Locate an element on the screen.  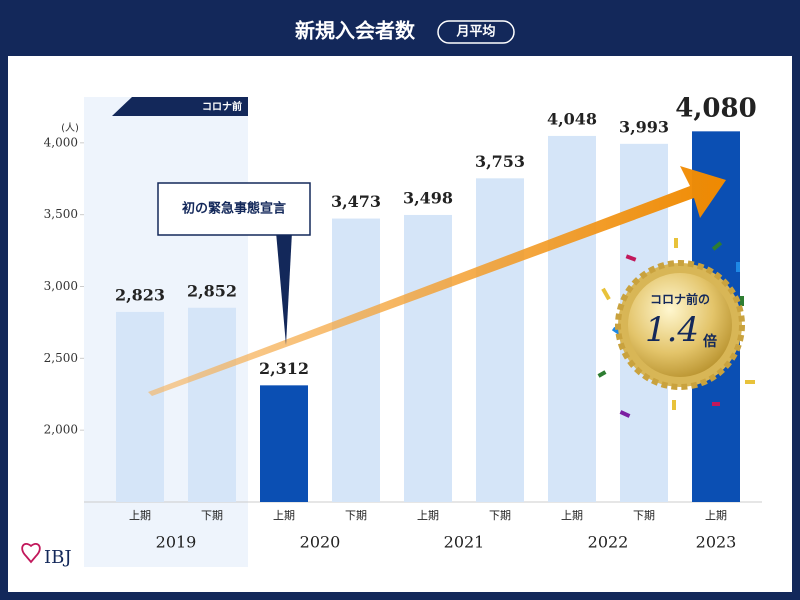
value-label: 2,823 is located at coordinates (140, 294).